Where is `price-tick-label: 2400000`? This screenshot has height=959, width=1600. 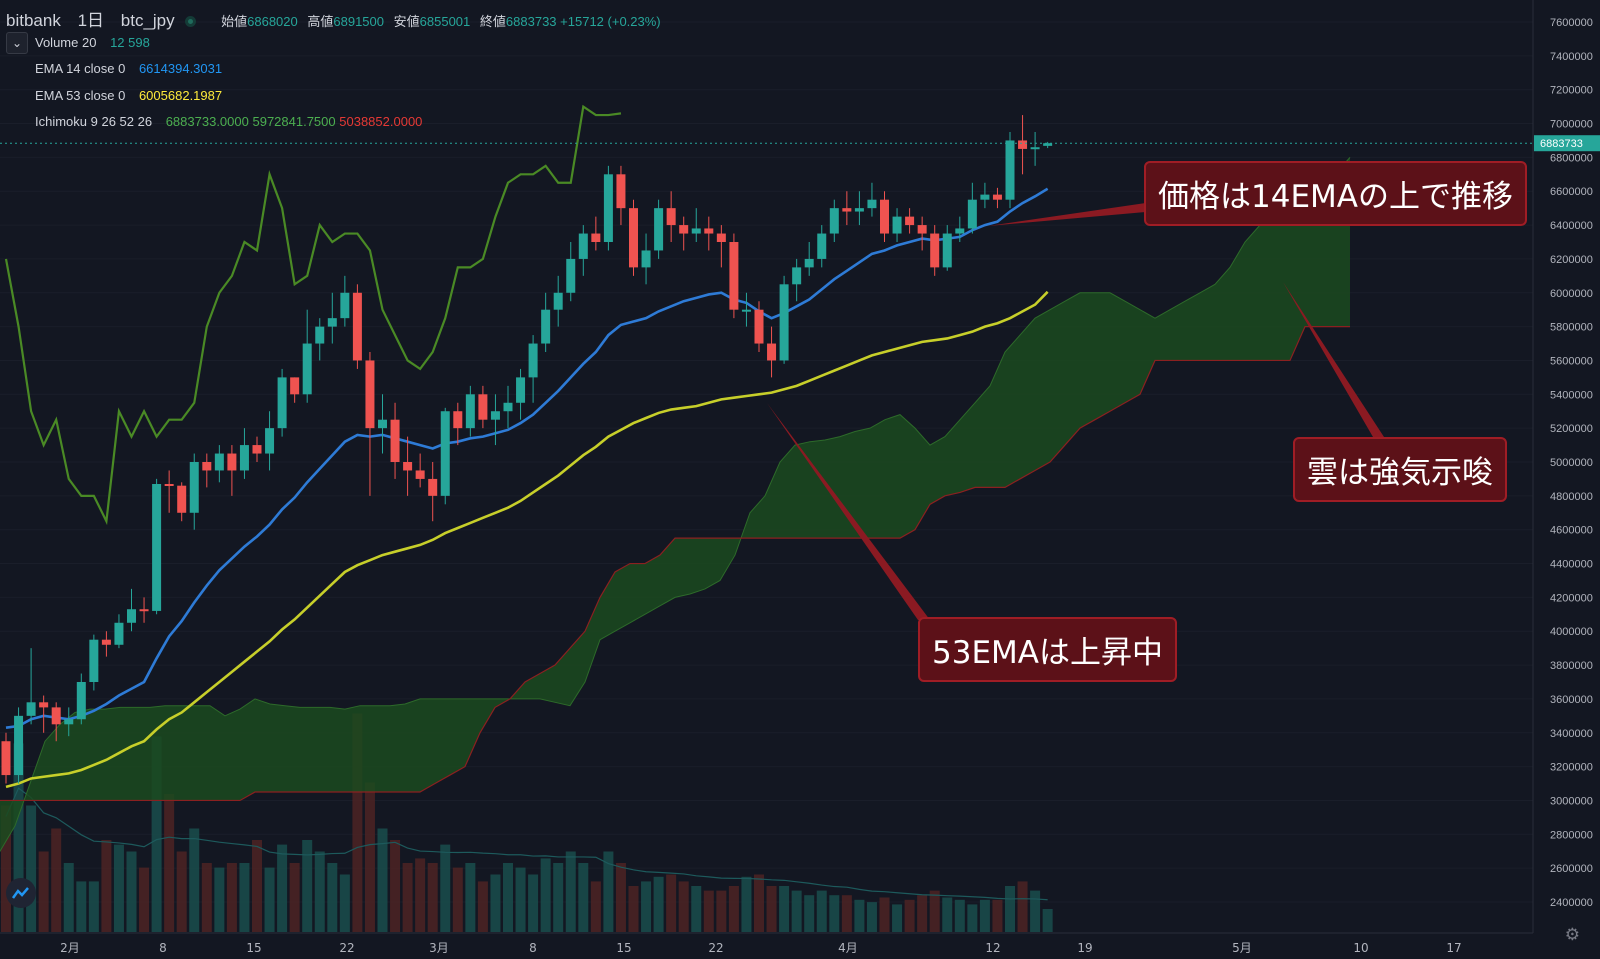
price-tick-label: 2400000 is located at coordinates (1571, 903).